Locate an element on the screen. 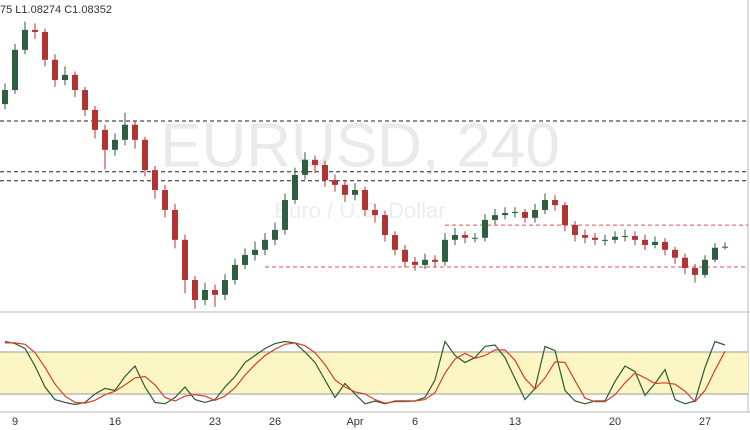  watermark: EURUSD, 240 is located at coordinates (360, 145).